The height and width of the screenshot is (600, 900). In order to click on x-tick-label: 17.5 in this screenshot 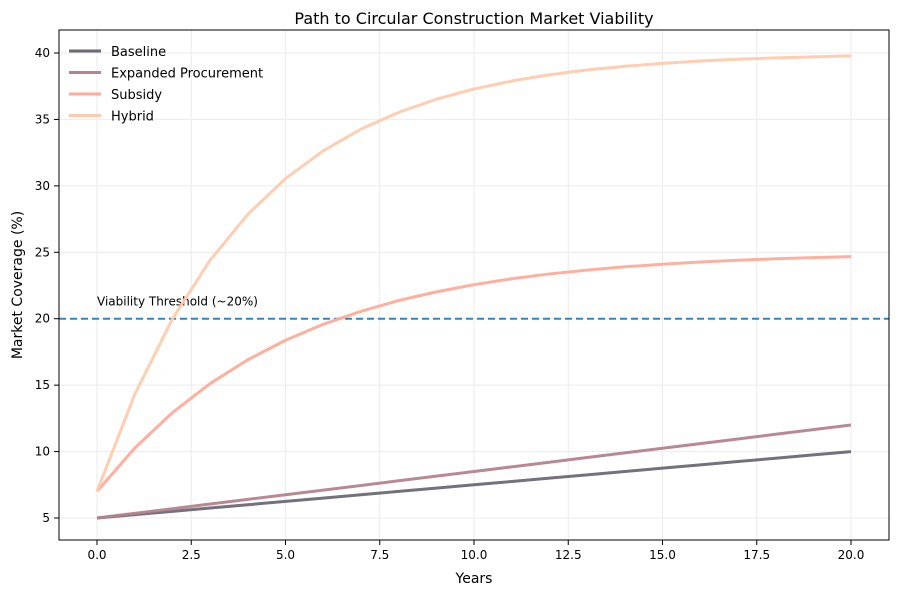, I will do `click(756, 555)`.